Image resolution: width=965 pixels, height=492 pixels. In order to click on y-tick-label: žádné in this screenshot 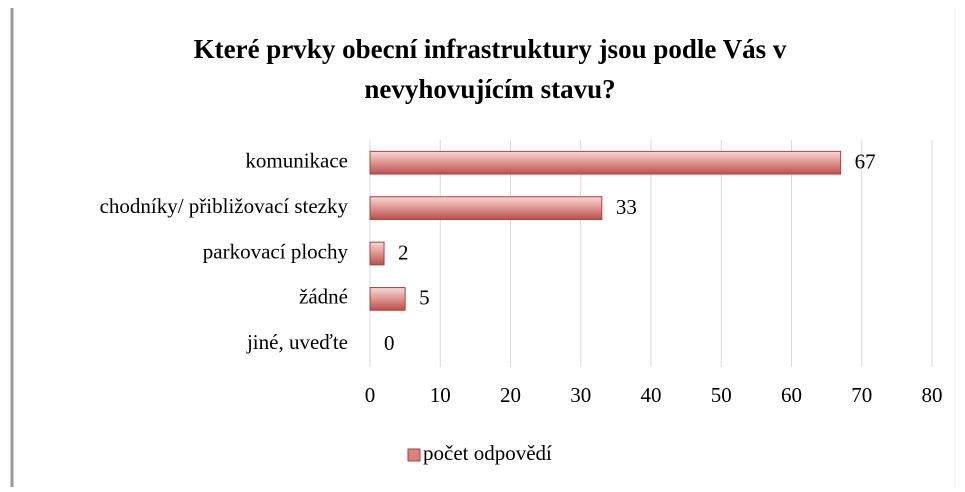, I will do `click(323, 297)`.